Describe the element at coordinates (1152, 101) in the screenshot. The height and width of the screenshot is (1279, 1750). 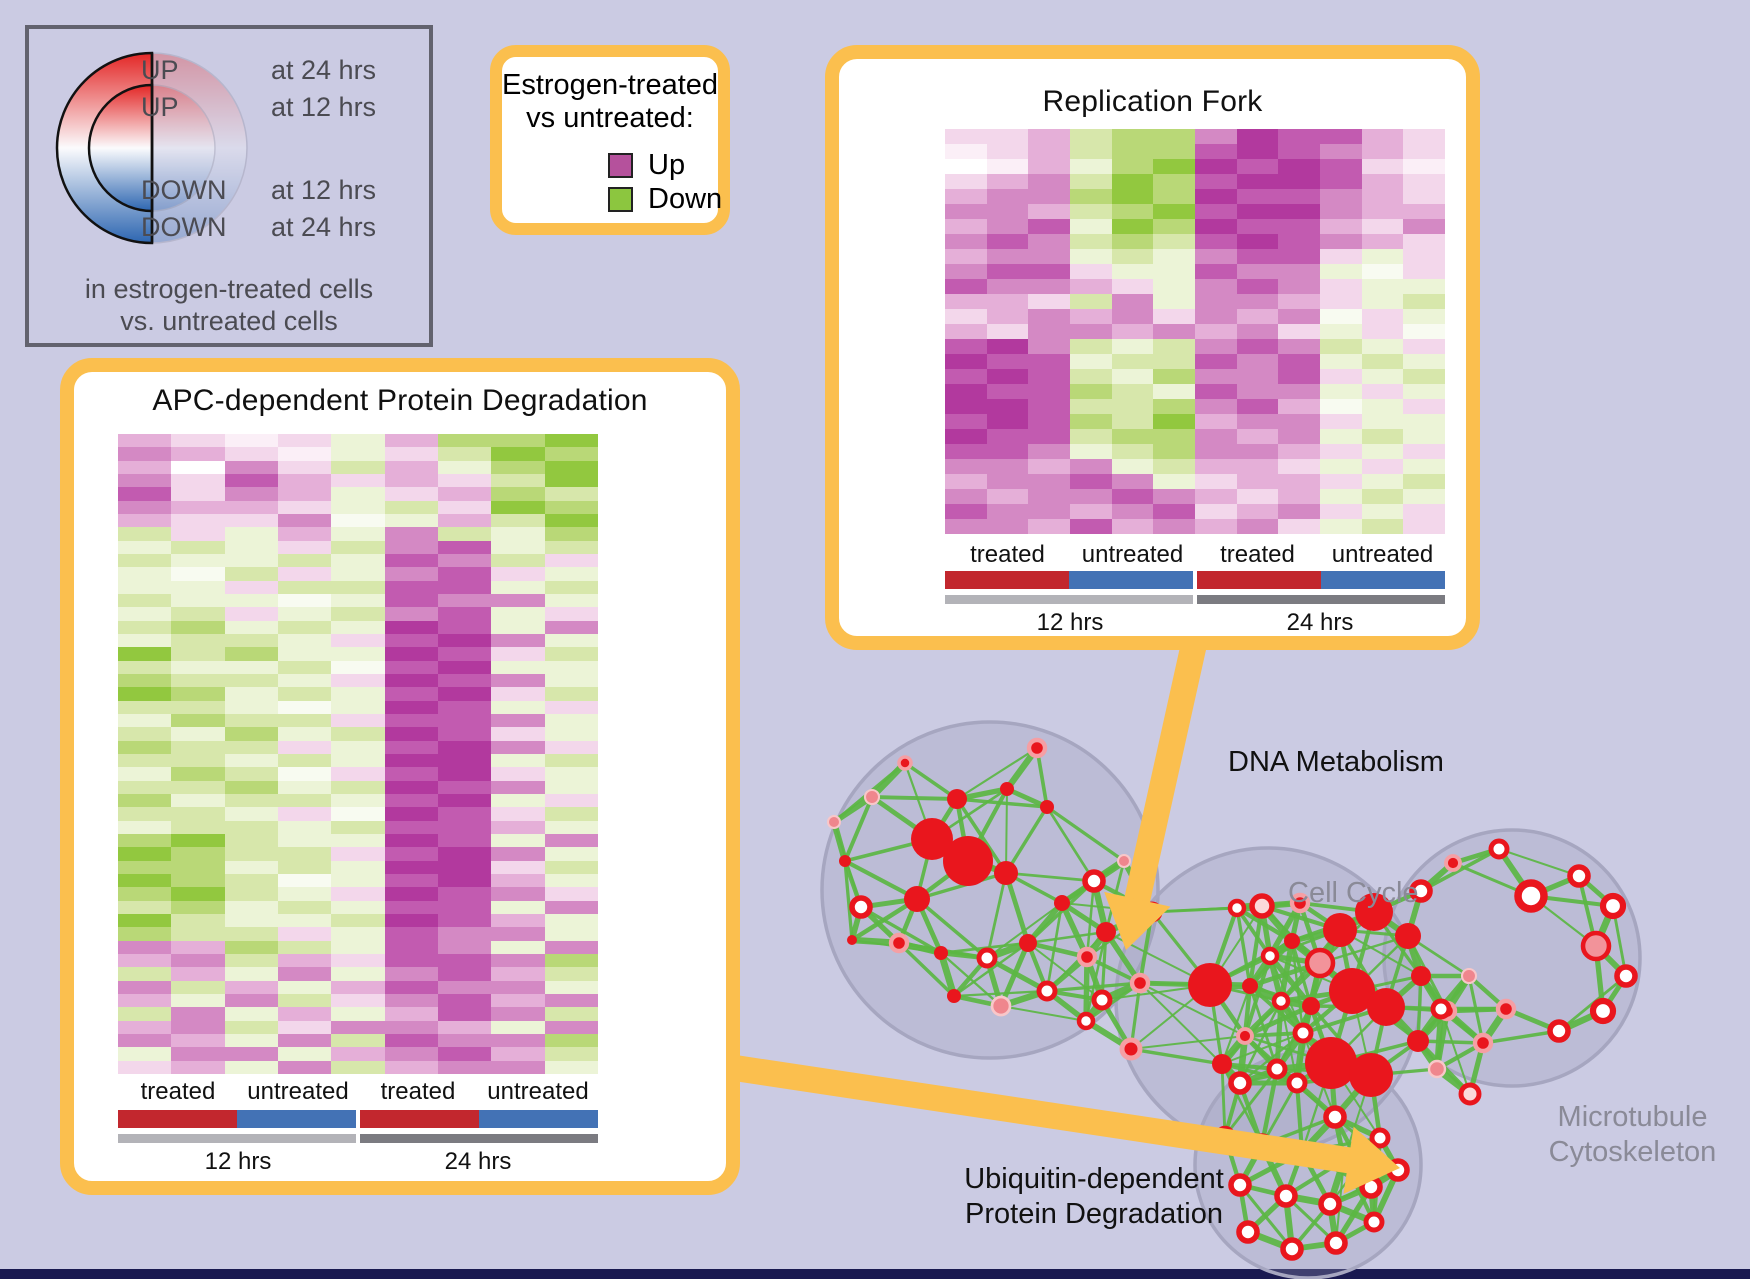
I see `replication-fork-title: Replication Fork` at that location.